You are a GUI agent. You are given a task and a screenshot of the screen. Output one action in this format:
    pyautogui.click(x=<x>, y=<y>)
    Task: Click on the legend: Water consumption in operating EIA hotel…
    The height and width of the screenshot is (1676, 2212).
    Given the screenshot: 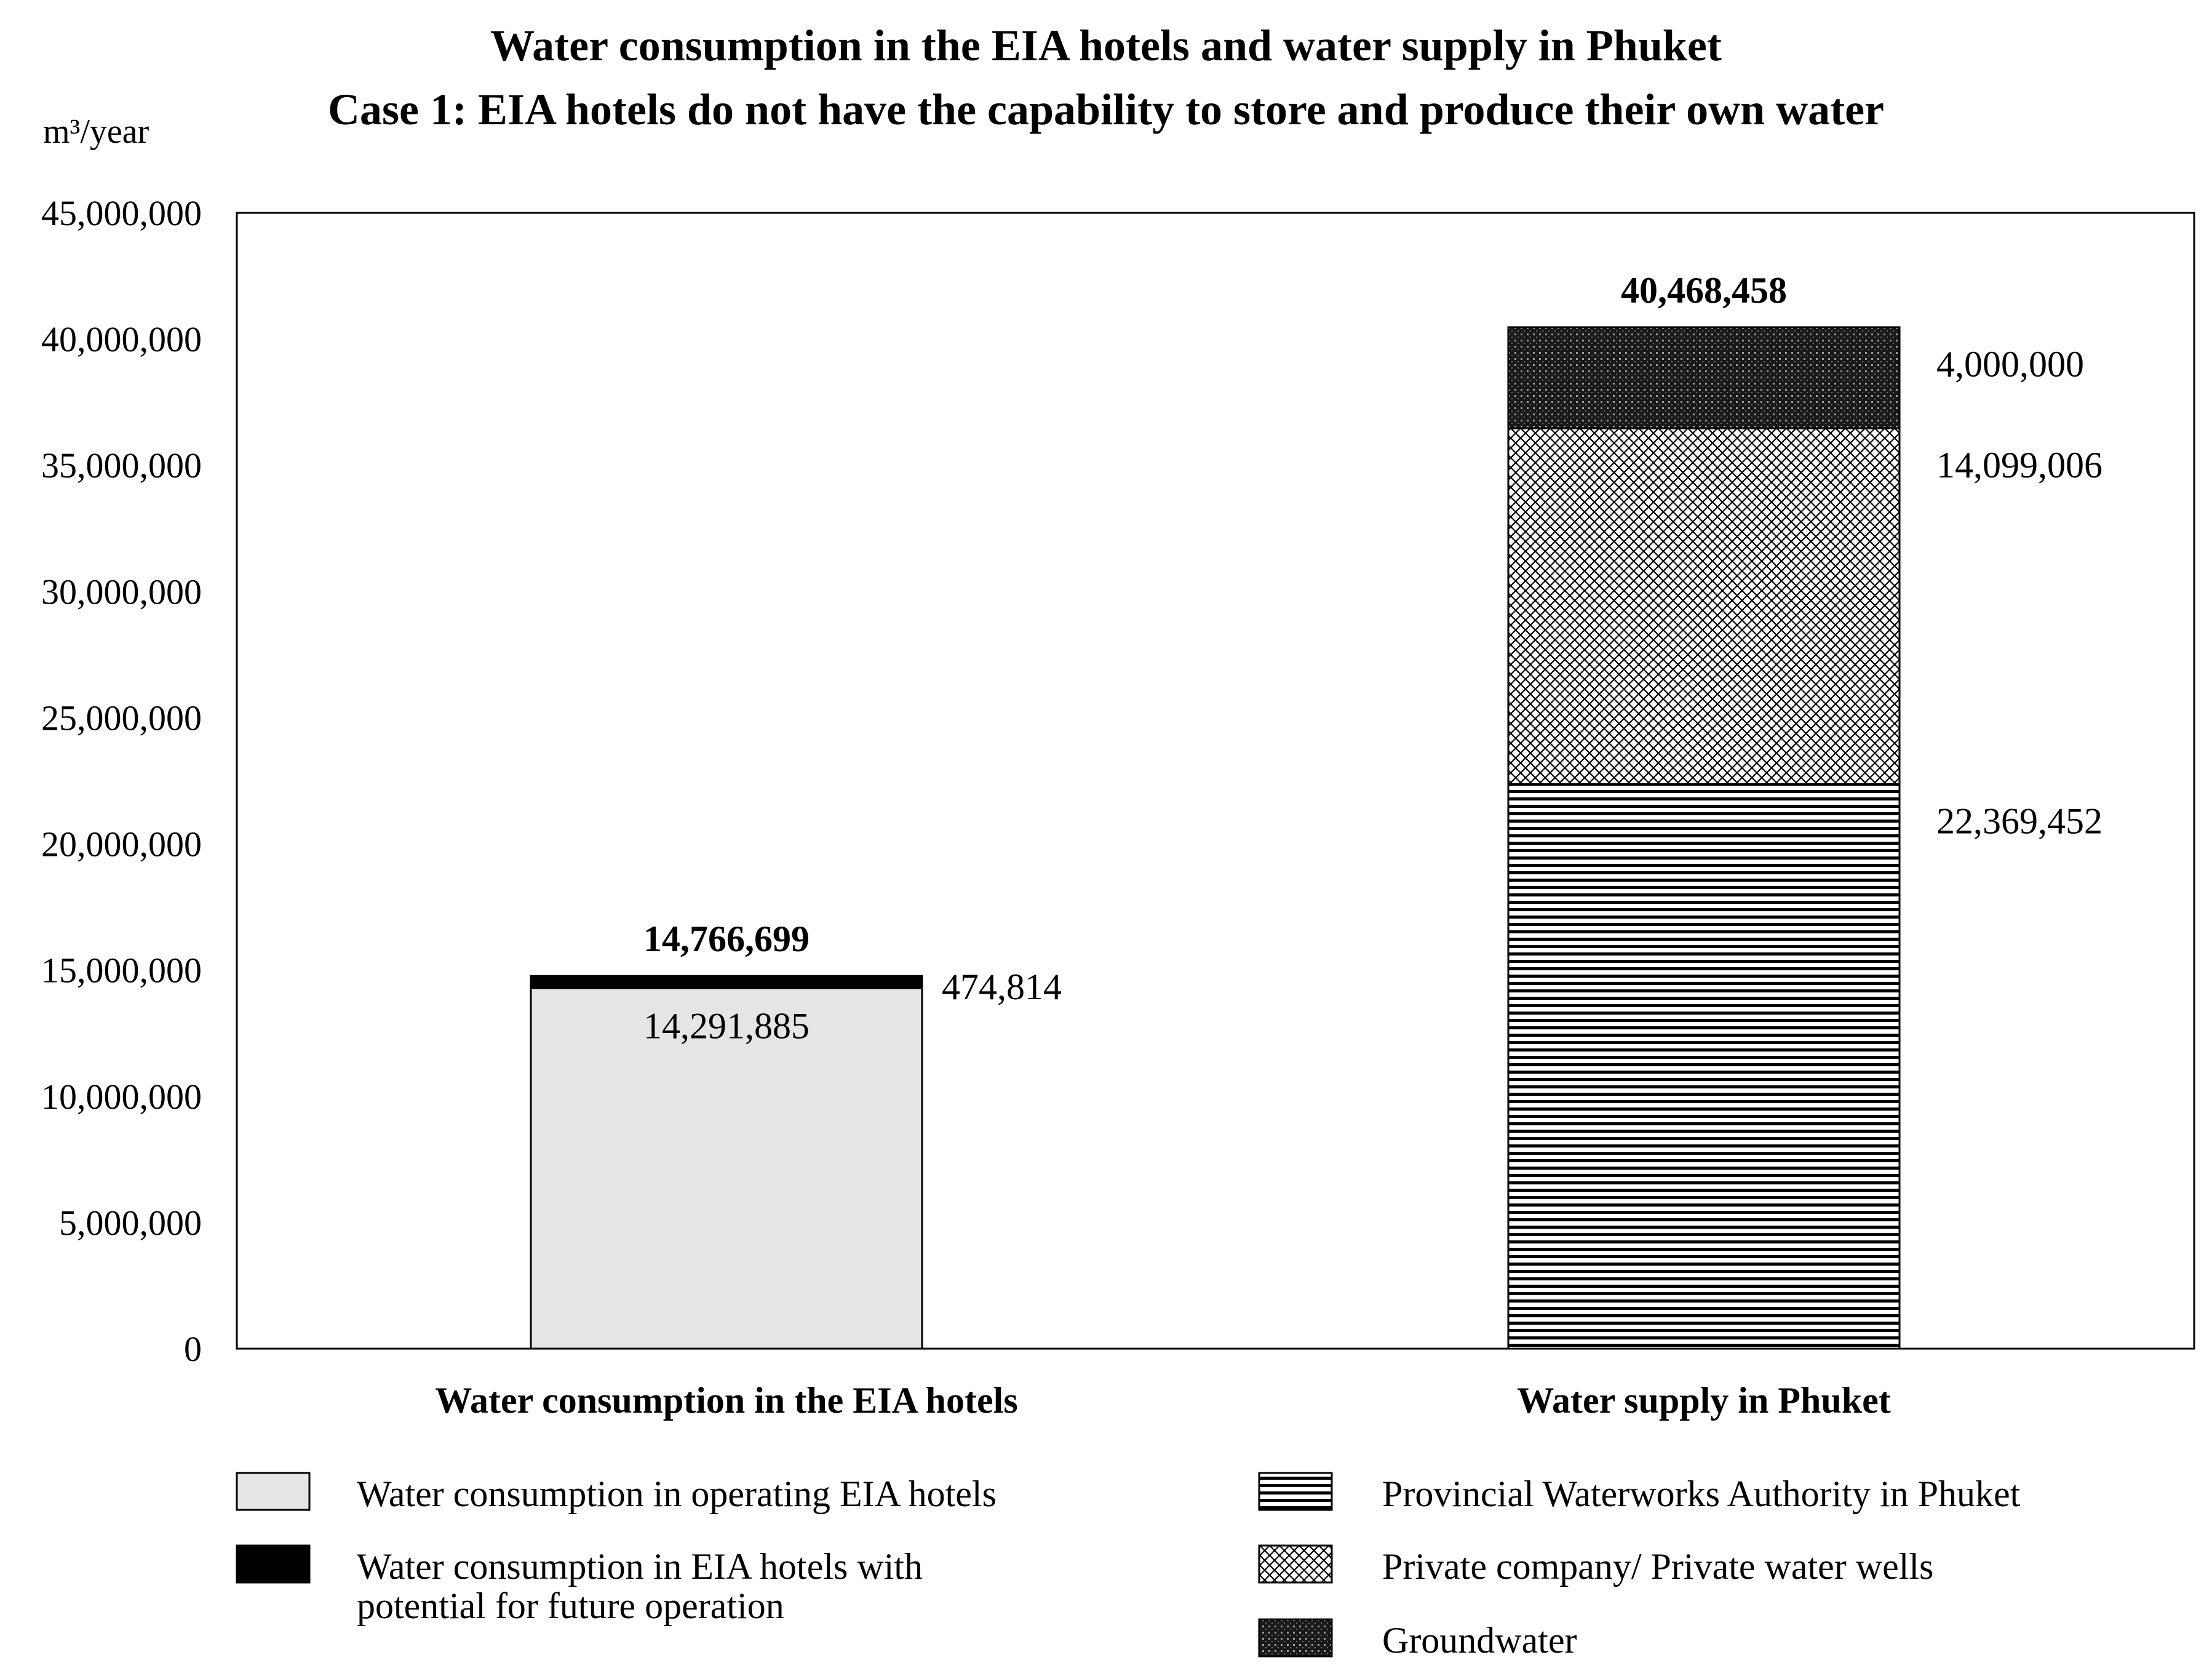 What is the action you would take?
    pyautogui.click(x=1128, y=1566)
    